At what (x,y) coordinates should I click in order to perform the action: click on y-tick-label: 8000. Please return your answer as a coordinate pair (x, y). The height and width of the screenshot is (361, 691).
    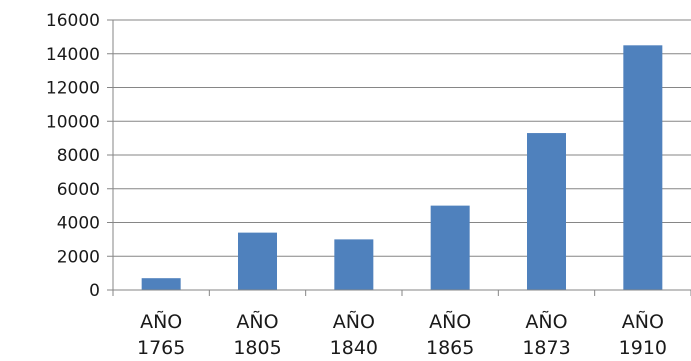
    Looking at the image, I should click on (78, 156).